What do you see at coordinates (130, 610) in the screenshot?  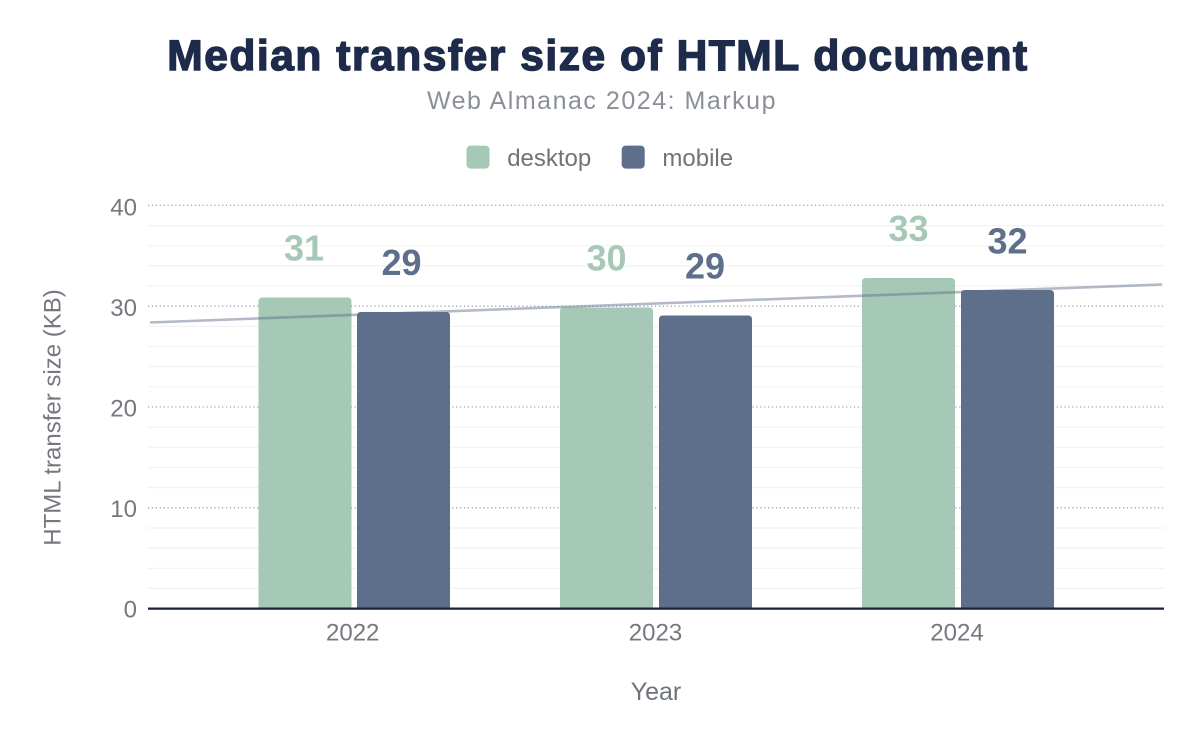 I see `svg-text: 0` at bounding box center [130, 610].